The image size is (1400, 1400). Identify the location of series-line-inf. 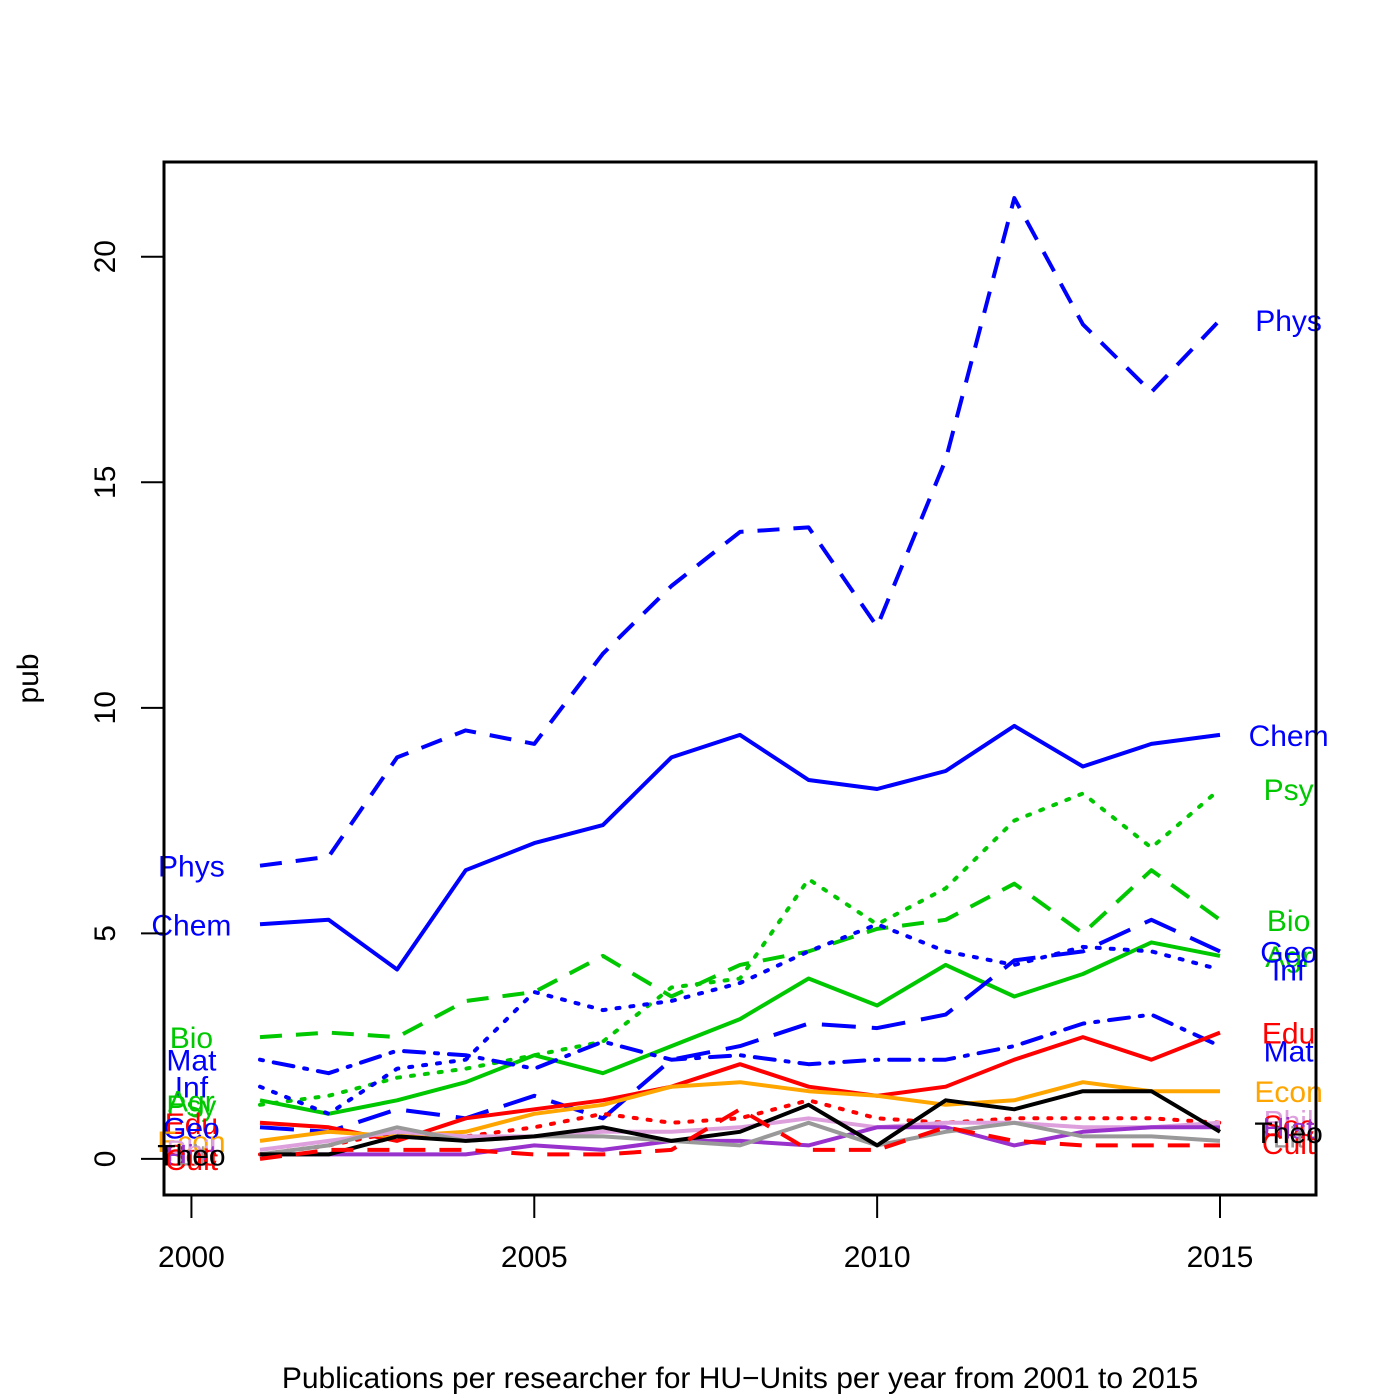
(740, 1019).